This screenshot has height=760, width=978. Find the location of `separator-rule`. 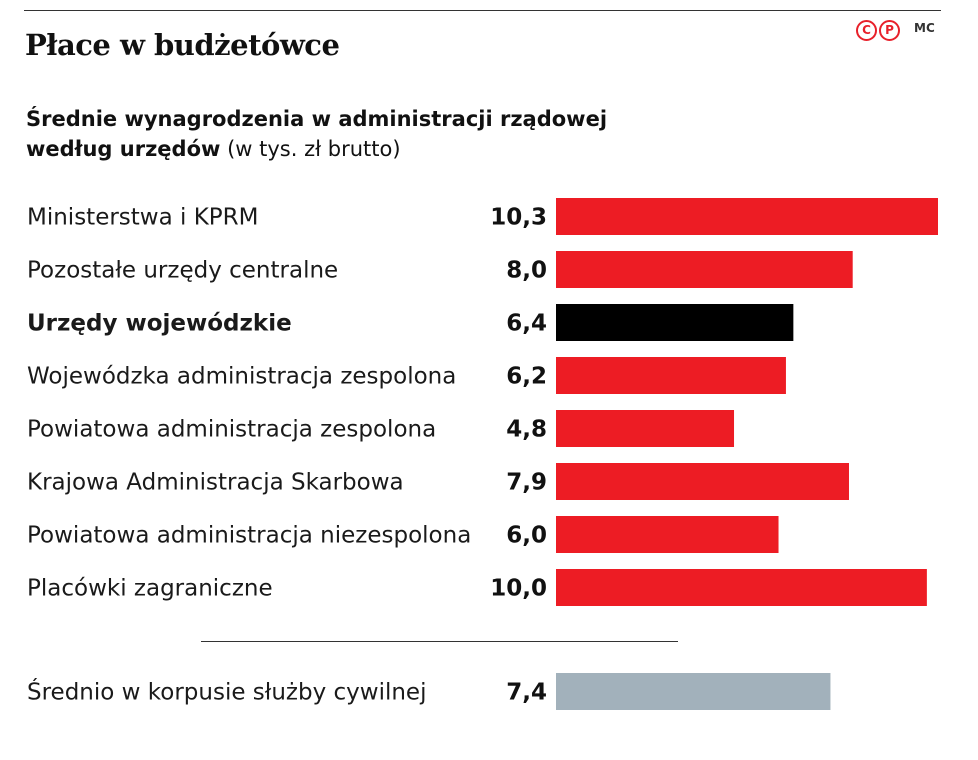

separator-rule is located at coordinates (439, 641).